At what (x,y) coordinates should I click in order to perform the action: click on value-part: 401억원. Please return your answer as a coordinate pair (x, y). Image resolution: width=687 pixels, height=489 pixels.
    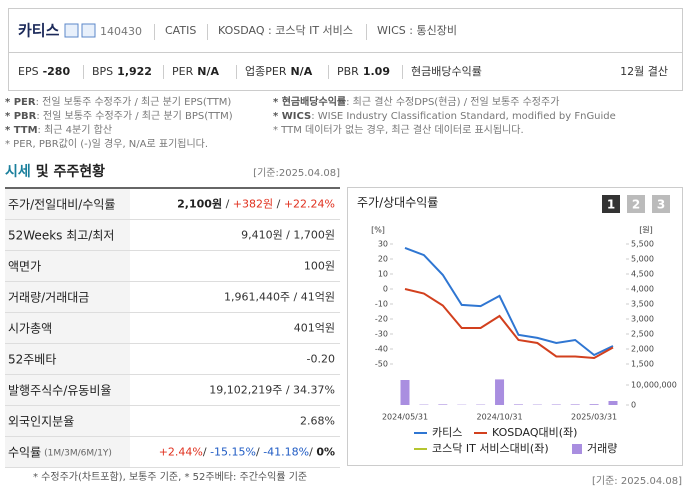
    Looking at the image, I should click on (314, 328).